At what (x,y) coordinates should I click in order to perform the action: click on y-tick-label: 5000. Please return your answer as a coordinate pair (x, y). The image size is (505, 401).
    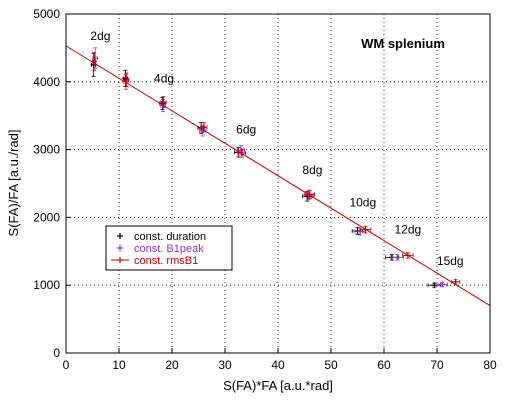
    Looking at the image, I should click on (46, 14).